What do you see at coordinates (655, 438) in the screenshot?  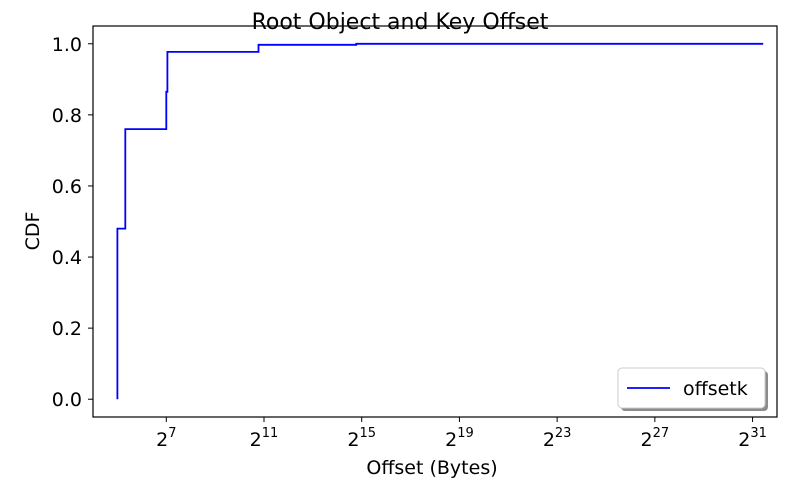 I see `x-tick-label: 227` at bounding box center [655, 438].